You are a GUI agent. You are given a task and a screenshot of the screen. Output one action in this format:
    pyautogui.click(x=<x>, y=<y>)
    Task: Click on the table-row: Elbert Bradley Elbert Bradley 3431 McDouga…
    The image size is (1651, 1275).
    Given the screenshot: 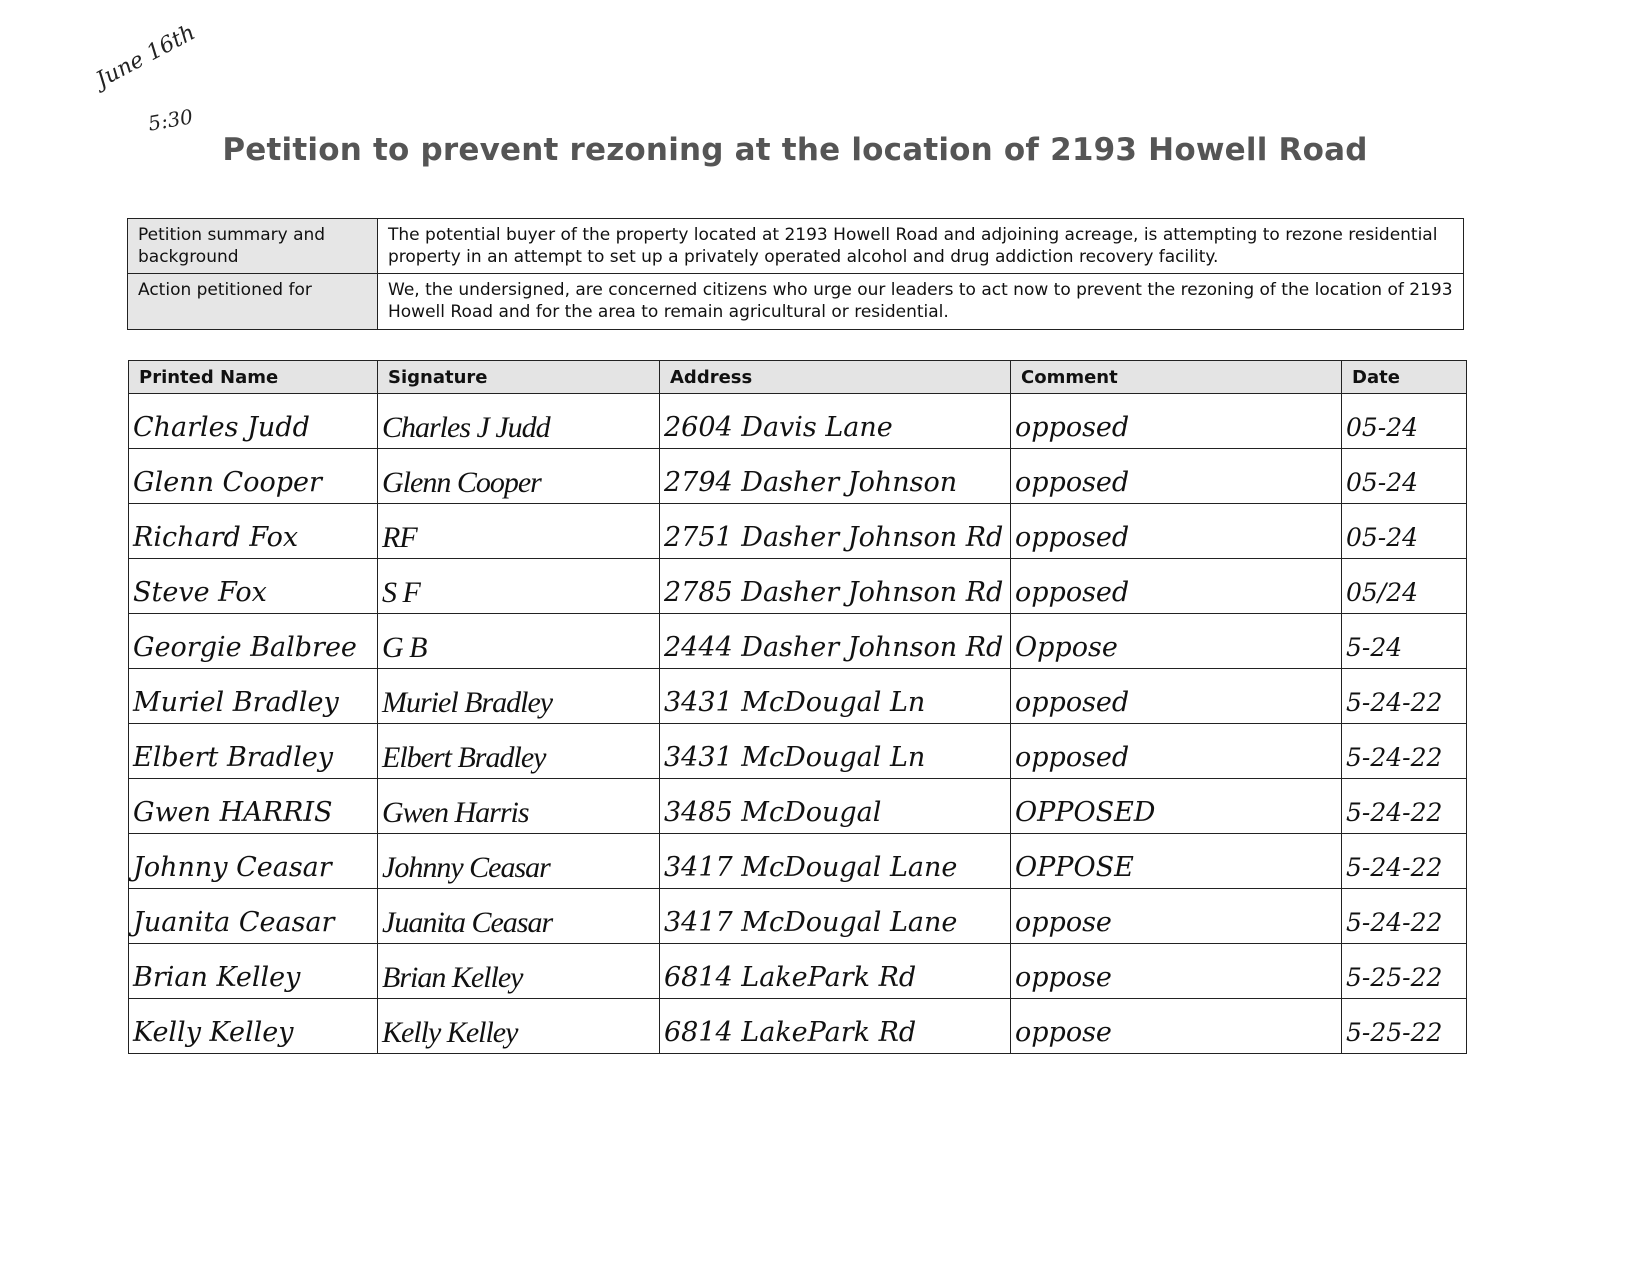 What is the action you would take?
    pyautogui.click(x=797, y=751)
    